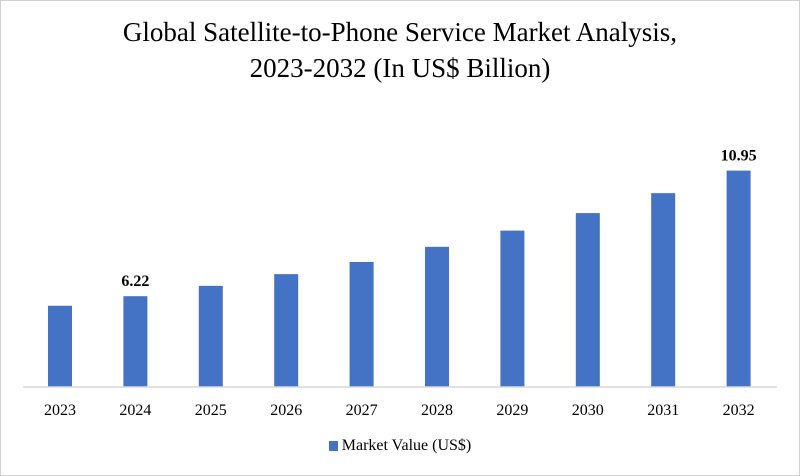 The height and width of the screenshot is (476, 800). I want to click on x-tick-label: 2026, so click(286, 410).